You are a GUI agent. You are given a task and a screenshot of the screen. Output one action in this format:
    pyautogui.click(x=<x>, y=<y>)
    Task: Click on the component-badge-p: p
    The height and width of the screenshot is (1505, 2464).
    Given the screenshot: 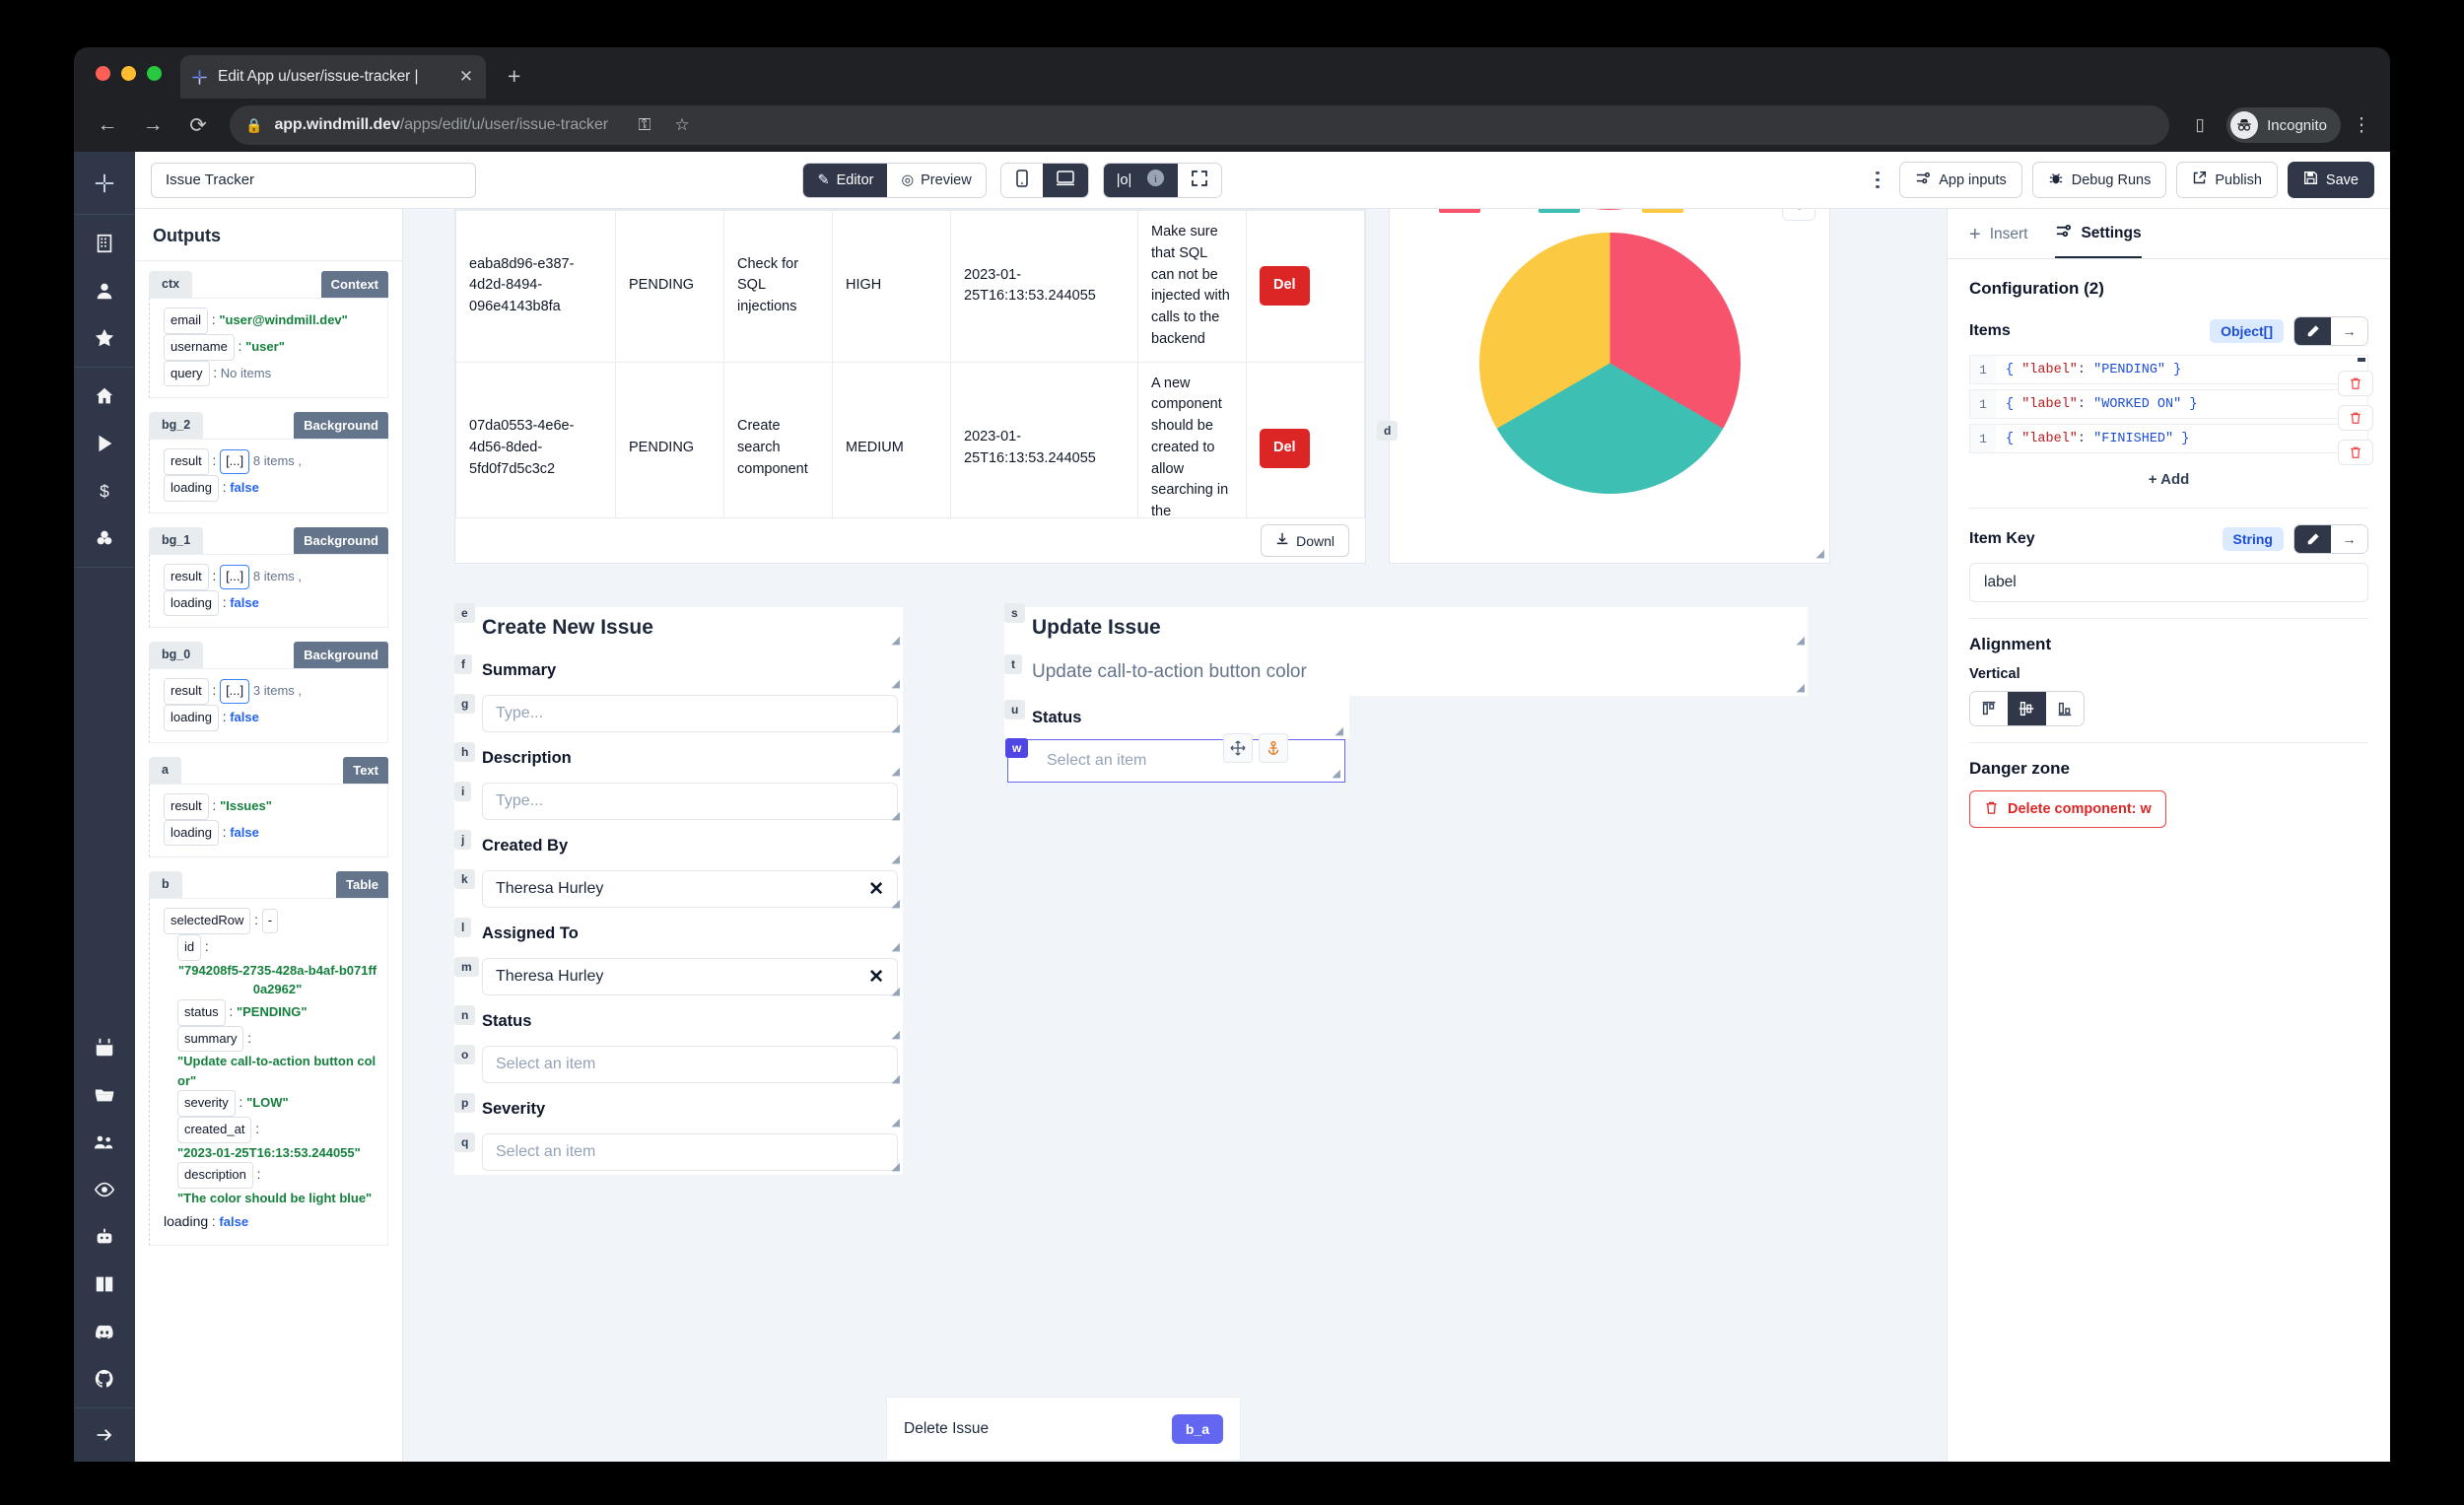 What is the action you would take?
    pyautogui.click(x=465, y=1103)
    